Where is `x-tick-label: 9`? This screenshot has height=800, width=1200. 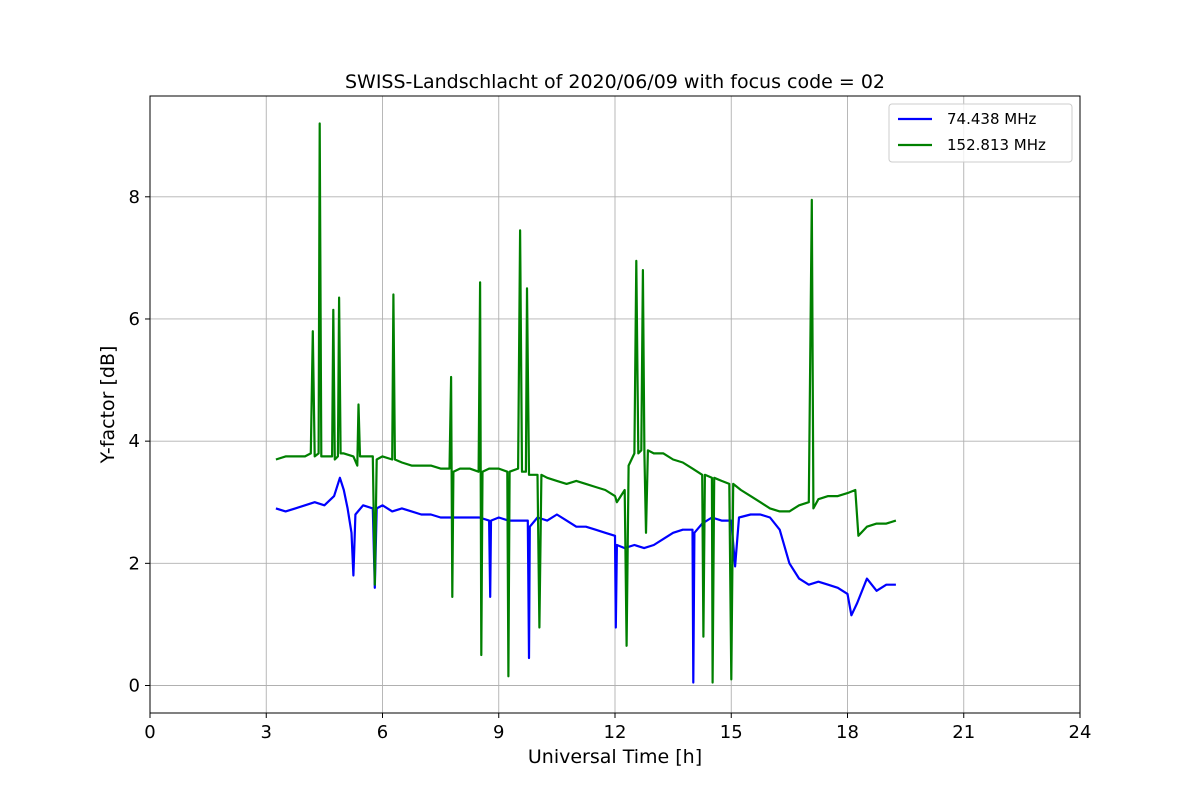 x-tick-label: 9 is located at coordinates (498, 732).